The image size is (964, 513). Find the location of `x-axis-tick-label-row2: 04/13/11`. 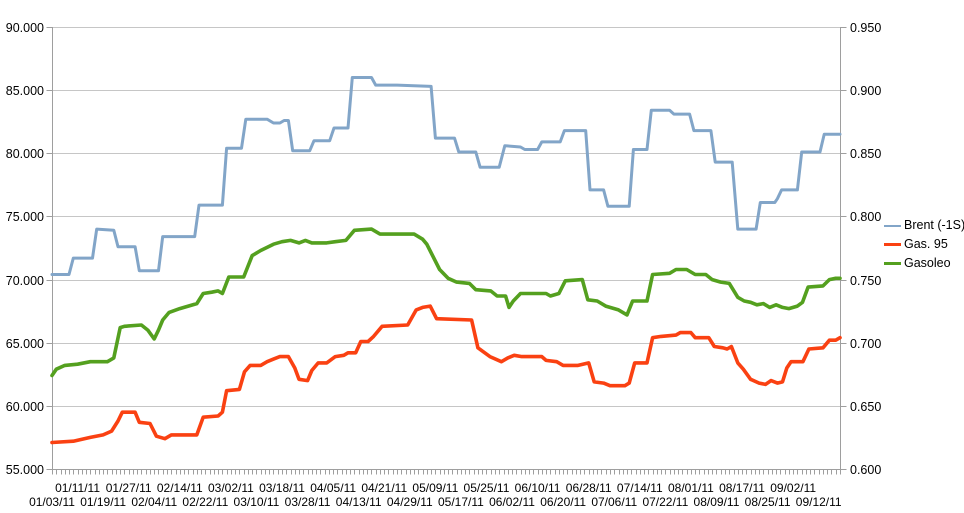

x-axis-tick-label-row2: 04/13/11 is located at coordinates (359, 502).